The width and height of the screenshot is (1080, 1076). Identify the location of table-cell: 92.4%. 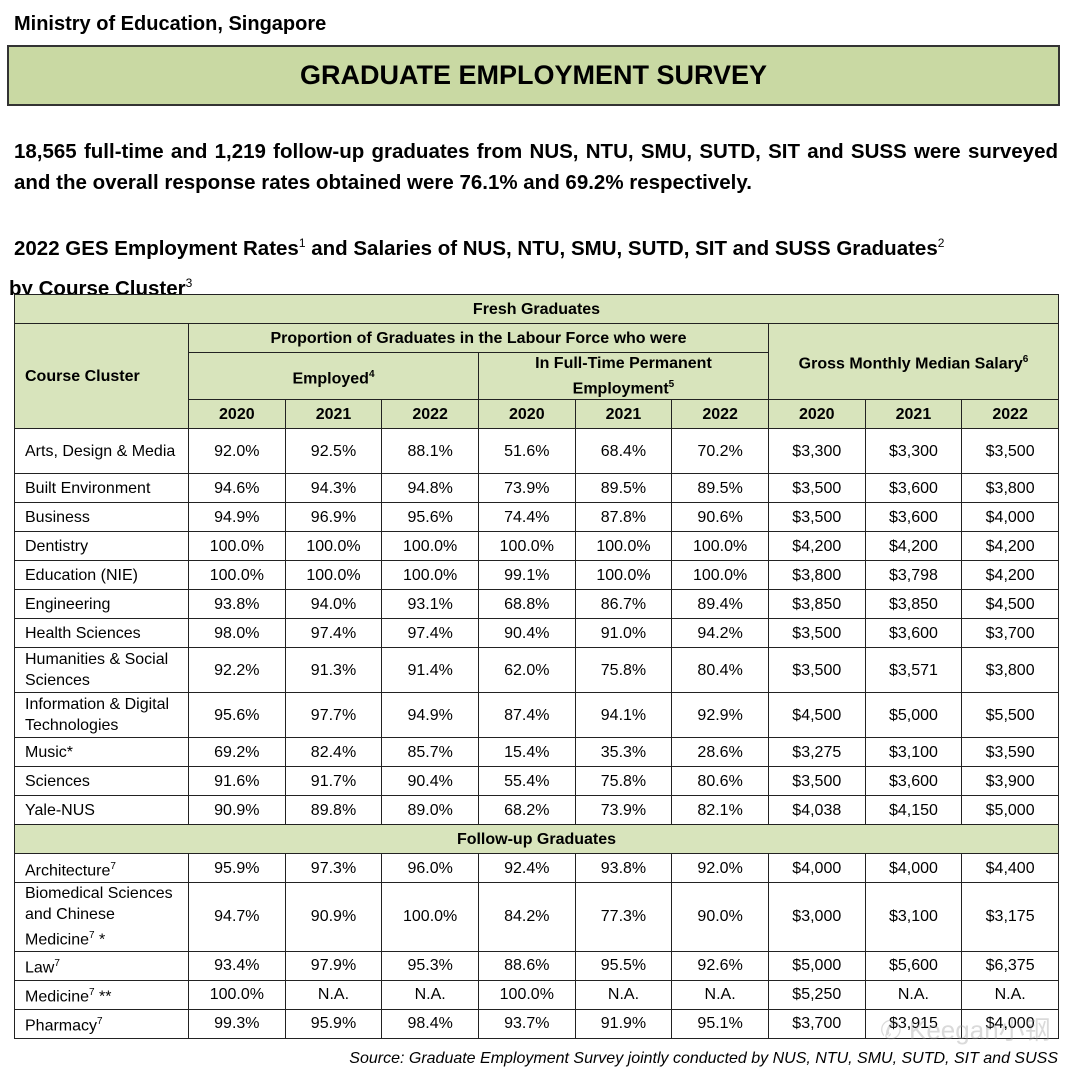
(526, 868).